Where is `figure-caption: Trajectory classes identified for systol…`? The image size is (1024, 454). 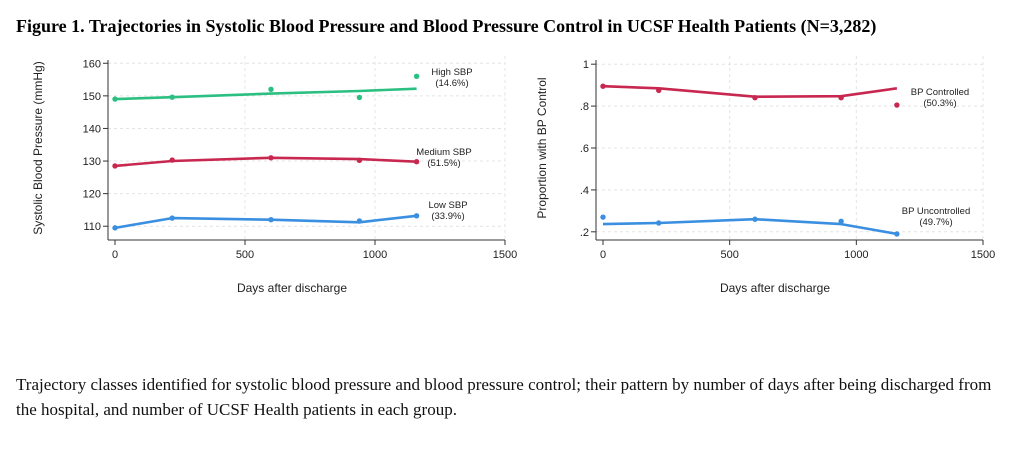
figure-caption: Trajectory classes identified for systol… is located at coordinates (504, 397).